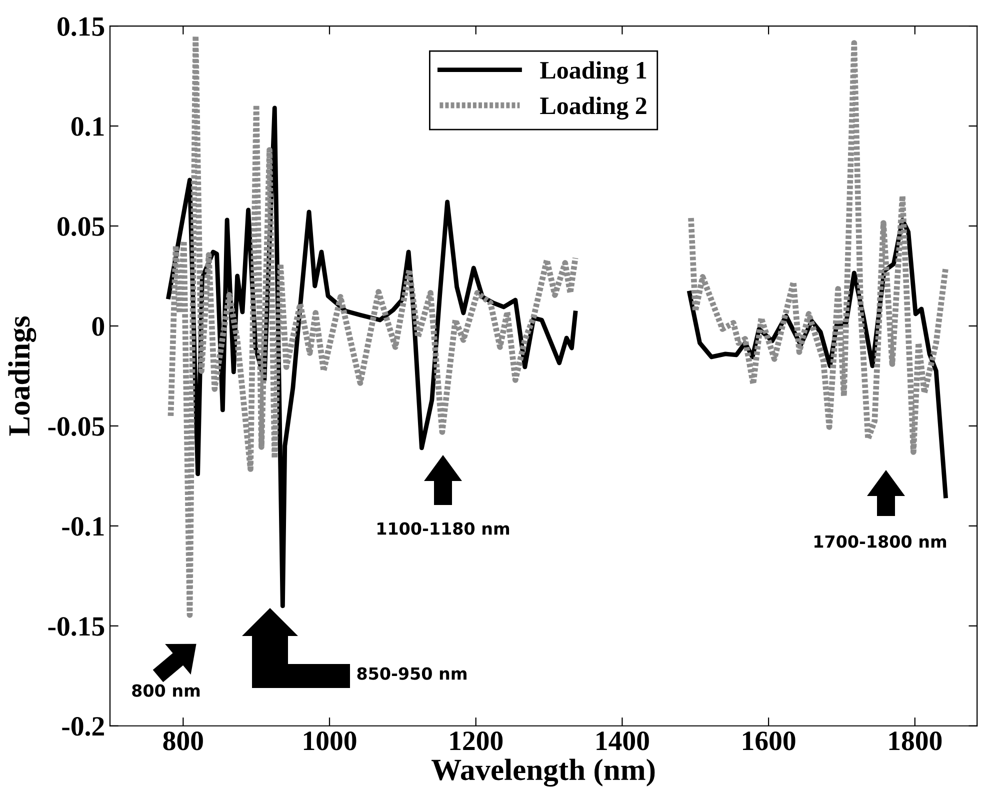 The width and height of the screenshot is (982, 789). What do you see at coordinates (81, 26) in the screenshot?
I see `y-tick-label: 0.15` at bounding box center [81, 26].